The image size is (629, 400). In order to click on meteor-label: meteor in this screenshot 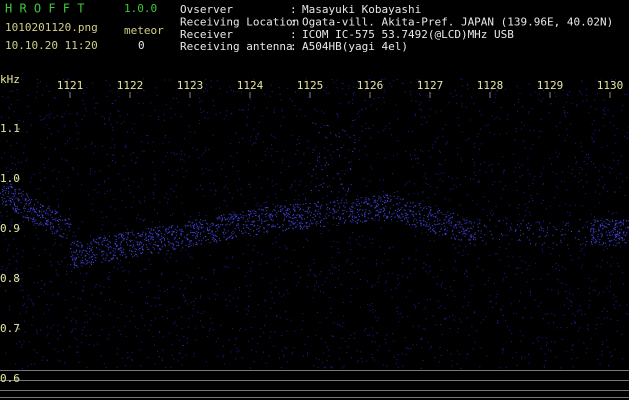, I will do `click(144, 30)`.